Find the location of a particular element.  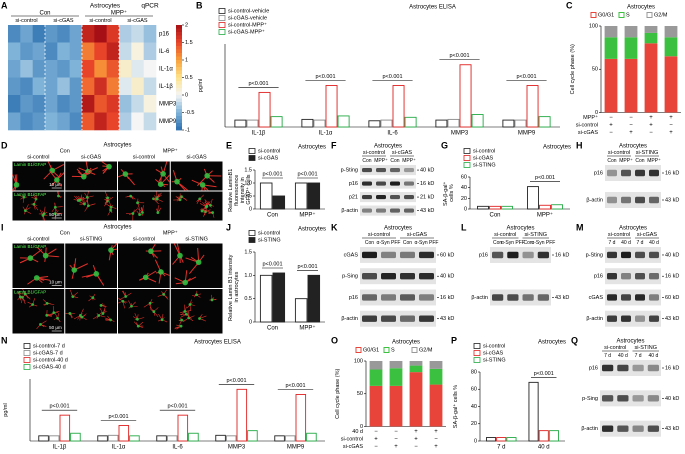

x-tick-label: MPP⁺ is located at coordinates (307, 215).